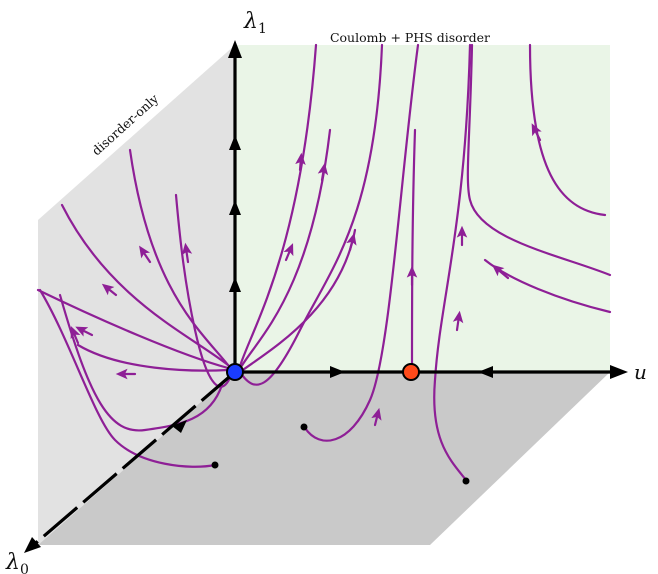 This screenshot has width=658, height=574. I want to click on lambda0-label: λ0, so click(17, 562).